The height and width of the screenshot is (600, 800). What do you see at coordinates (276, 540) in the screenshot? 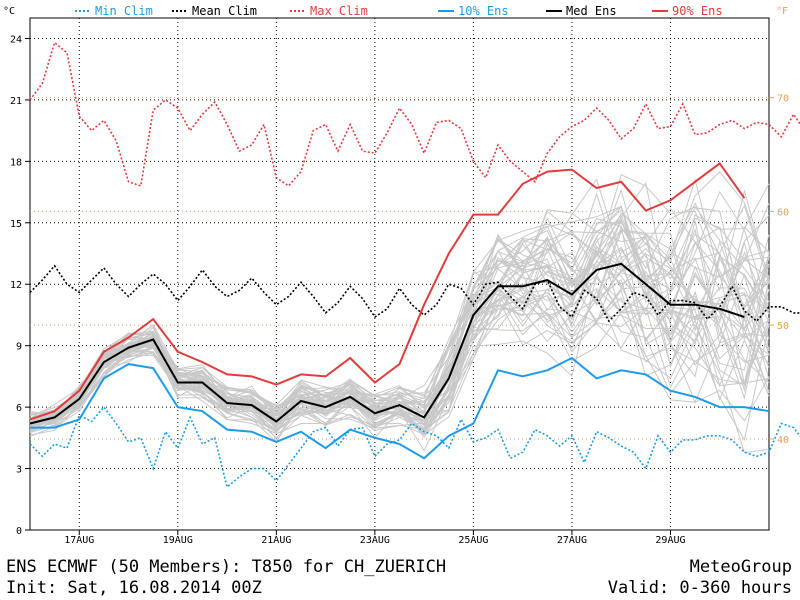
I see `x-tick-label: 21AUG` at bounding box center [276, 540].